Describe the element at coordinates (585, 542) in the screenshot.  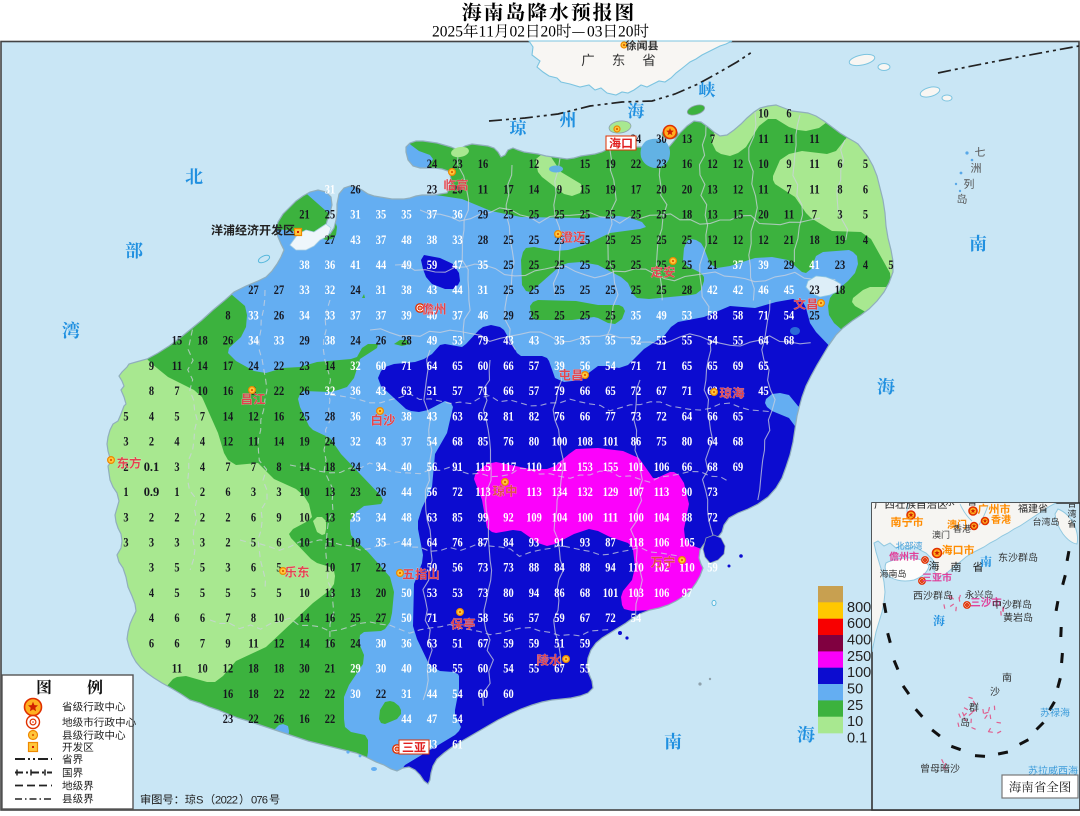
I see `svg-text: 93` at that location.